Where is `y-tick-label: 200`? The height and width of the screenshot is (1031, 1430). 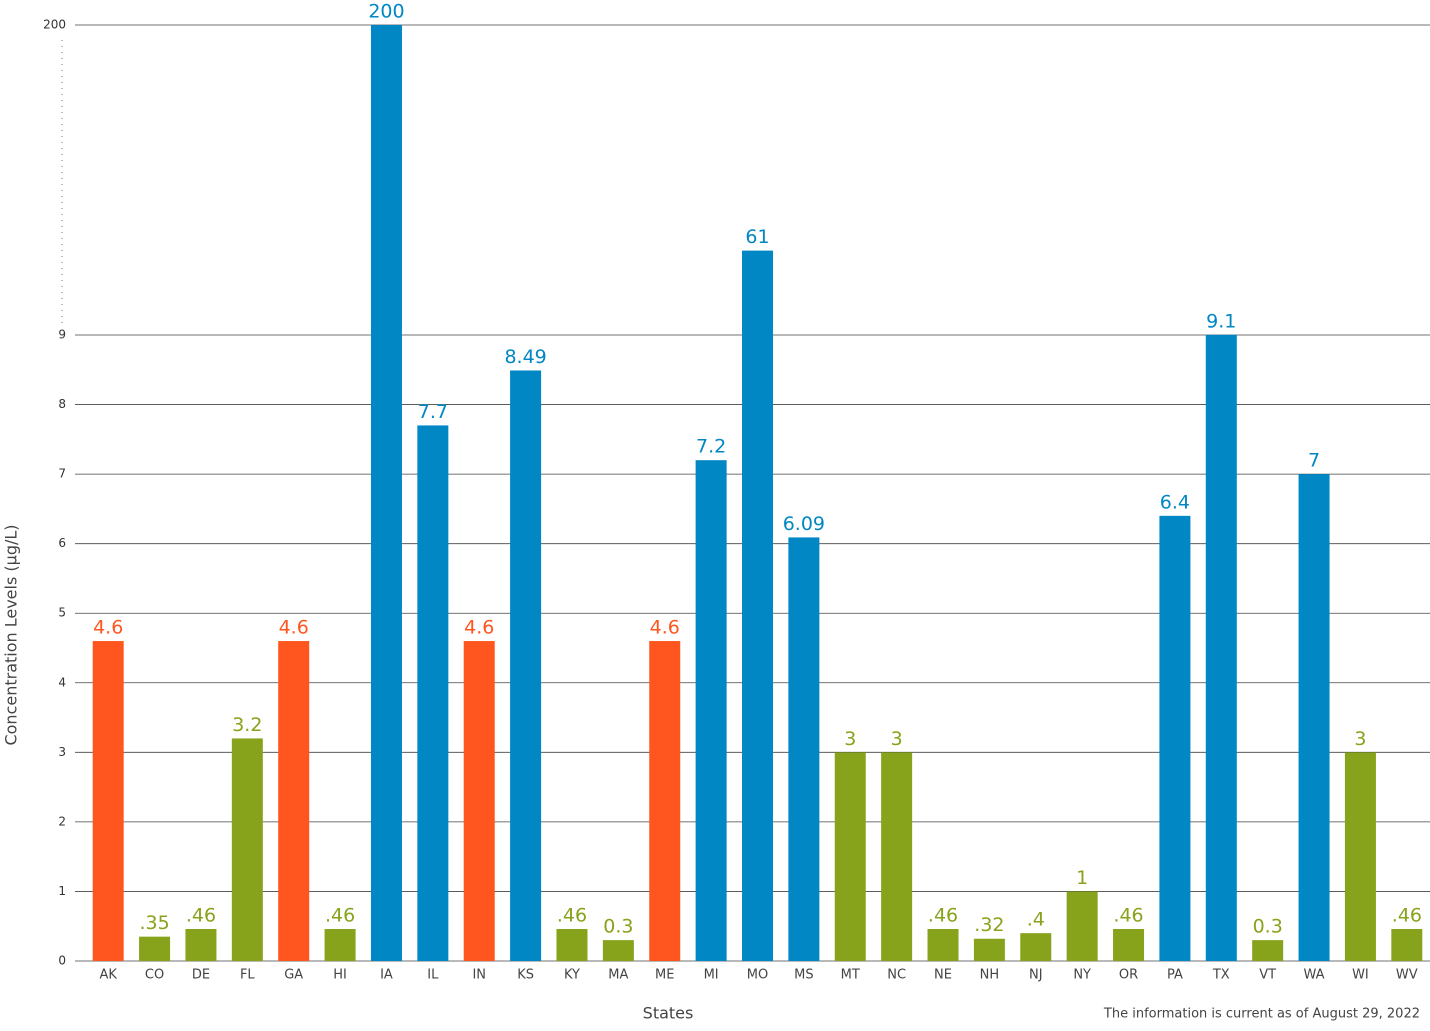
y-tick-label: 200 is located at coordinates (54, 25).